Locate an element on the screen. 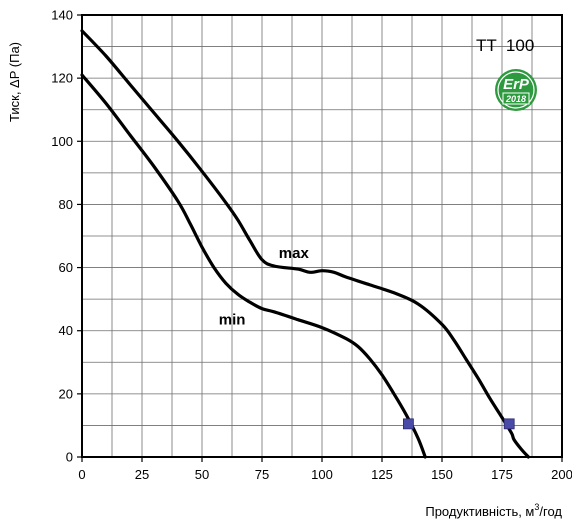  model-label: TT 100 is located at coordinates (505, 45).